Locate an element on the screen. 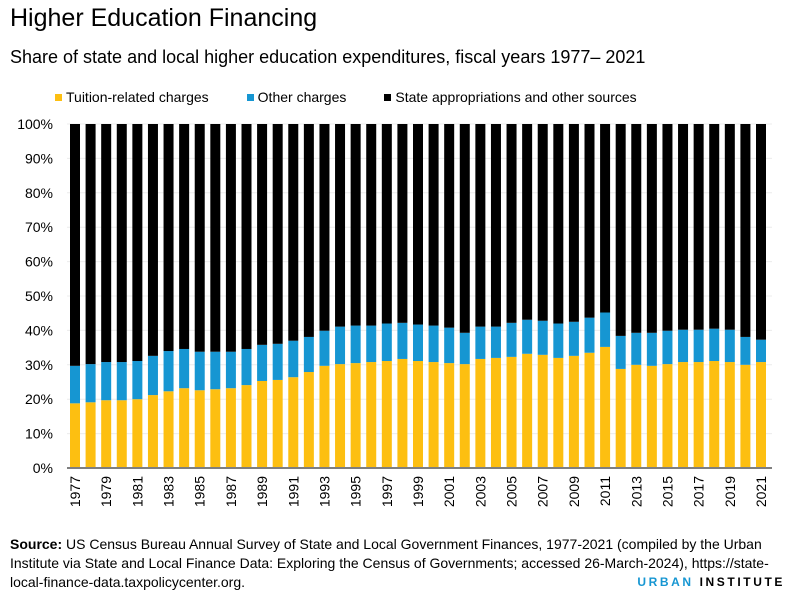 The height and width of the screenshot is (602, 793). x-tick-label: 1977 is located at coordinates (75, 491).